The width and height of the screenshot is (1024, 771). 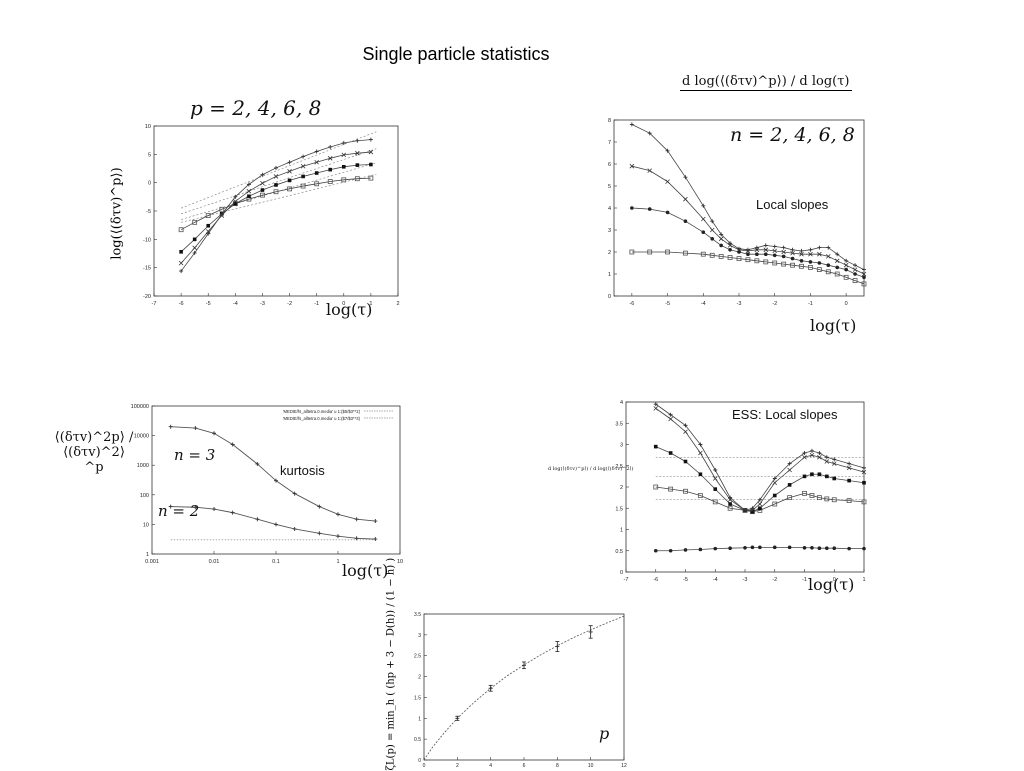 What do you see at coordinates (792, 135) in the screenshot?
I see `panel2-n-label: n = 2, 4, 6, 8` at bounding box center [792, 135].